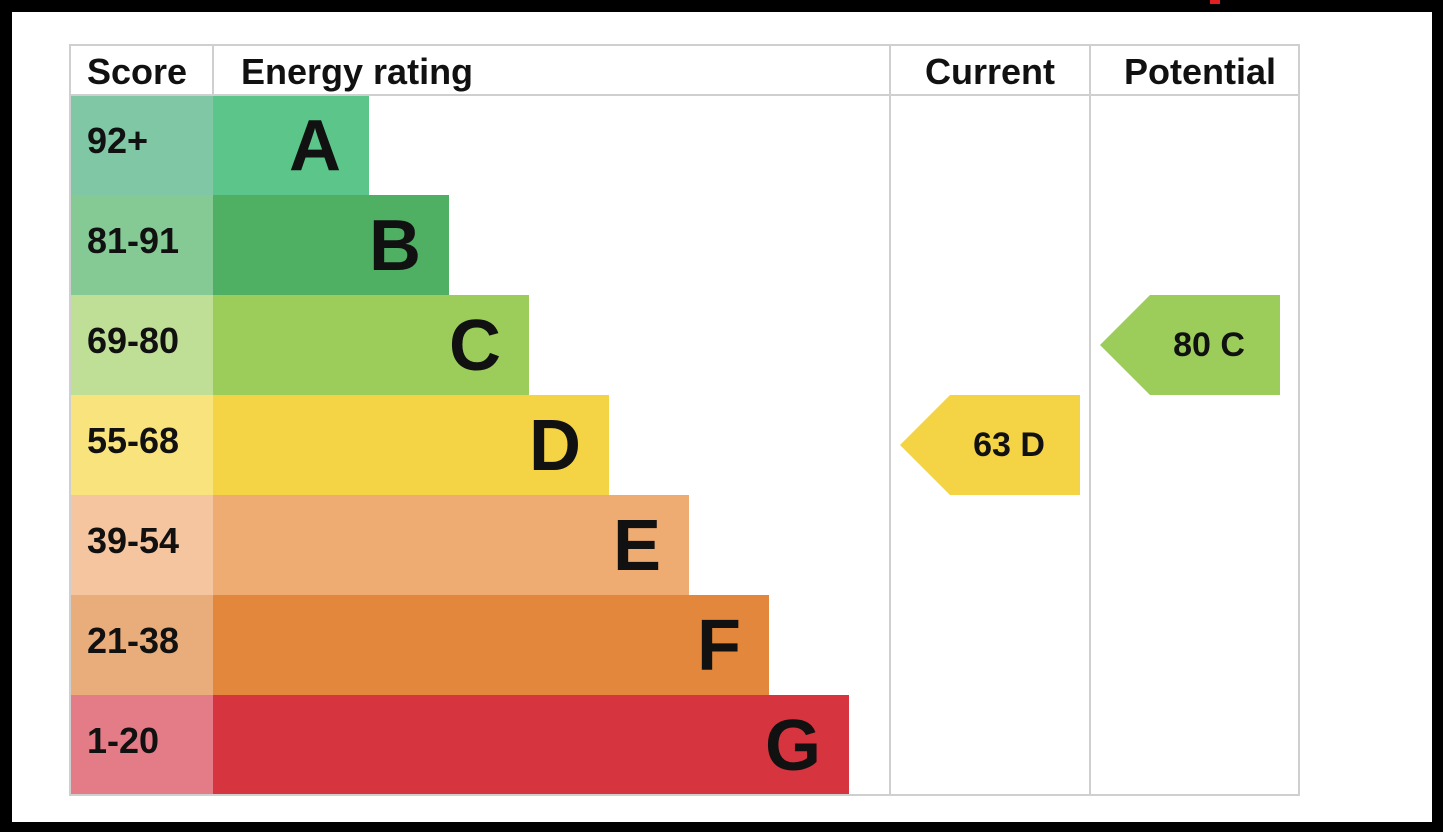 Image resolution: width=1443 pixels, height=832 pixels. Describe the element at coordinates (133, 640) in the screenshot. I see `score-label-f: 21-38` at that location.